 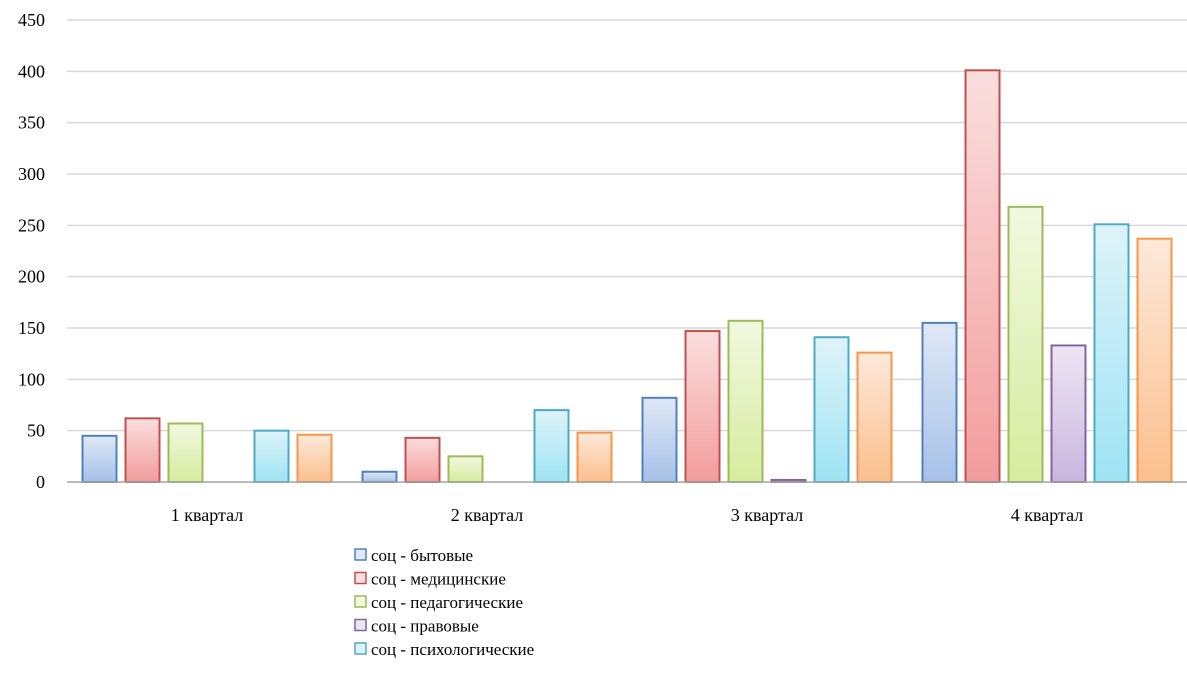 I want to click on legend-label: соц - бытовые, so click(x=422, y=555).